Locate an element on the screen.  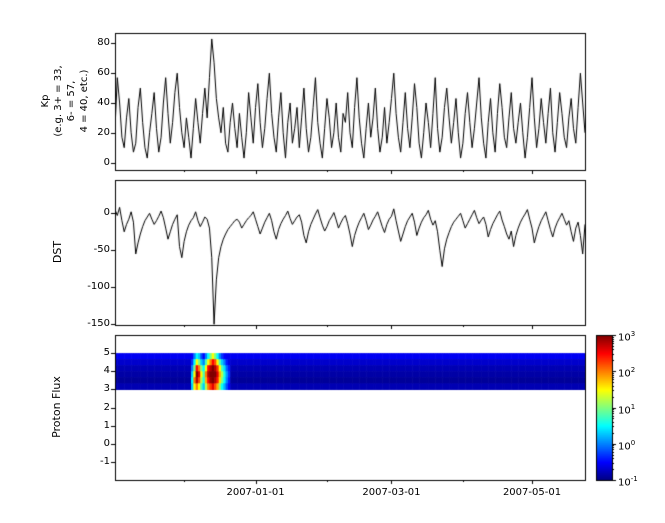
y-tick-label: -1 is located at coordinates (105, 461).